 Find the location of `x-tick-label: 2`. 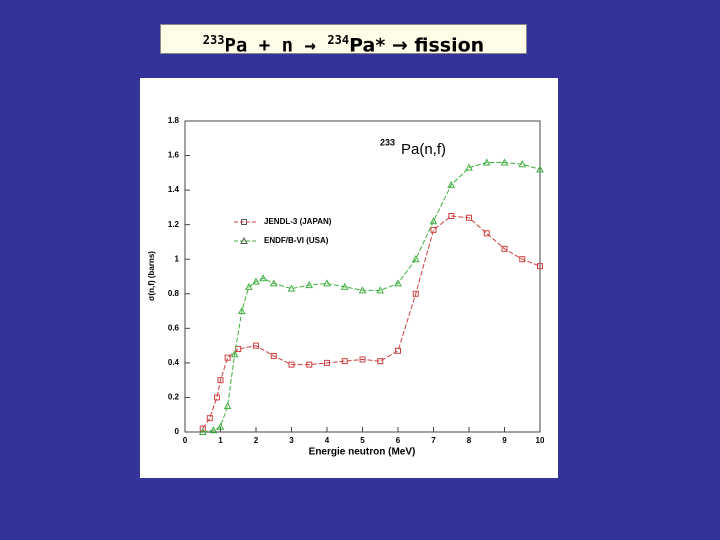

x-tick-label: 2 is located at coordinates (256, 440).